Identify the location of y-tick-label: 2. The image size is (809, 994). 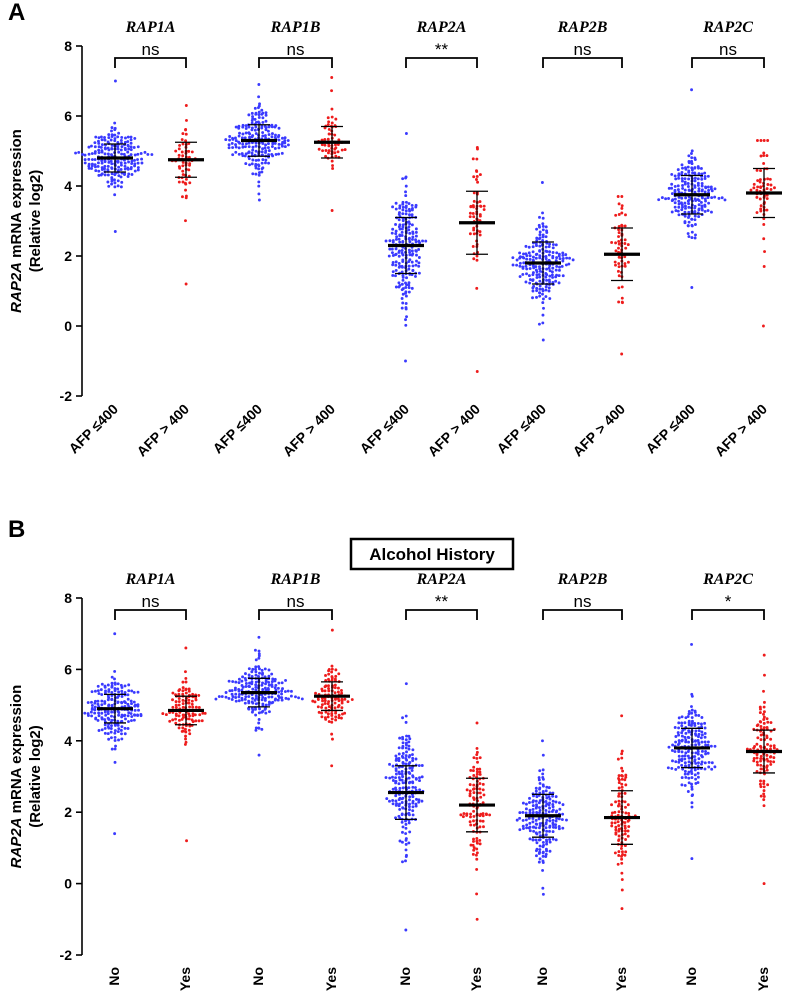
(68, 812).